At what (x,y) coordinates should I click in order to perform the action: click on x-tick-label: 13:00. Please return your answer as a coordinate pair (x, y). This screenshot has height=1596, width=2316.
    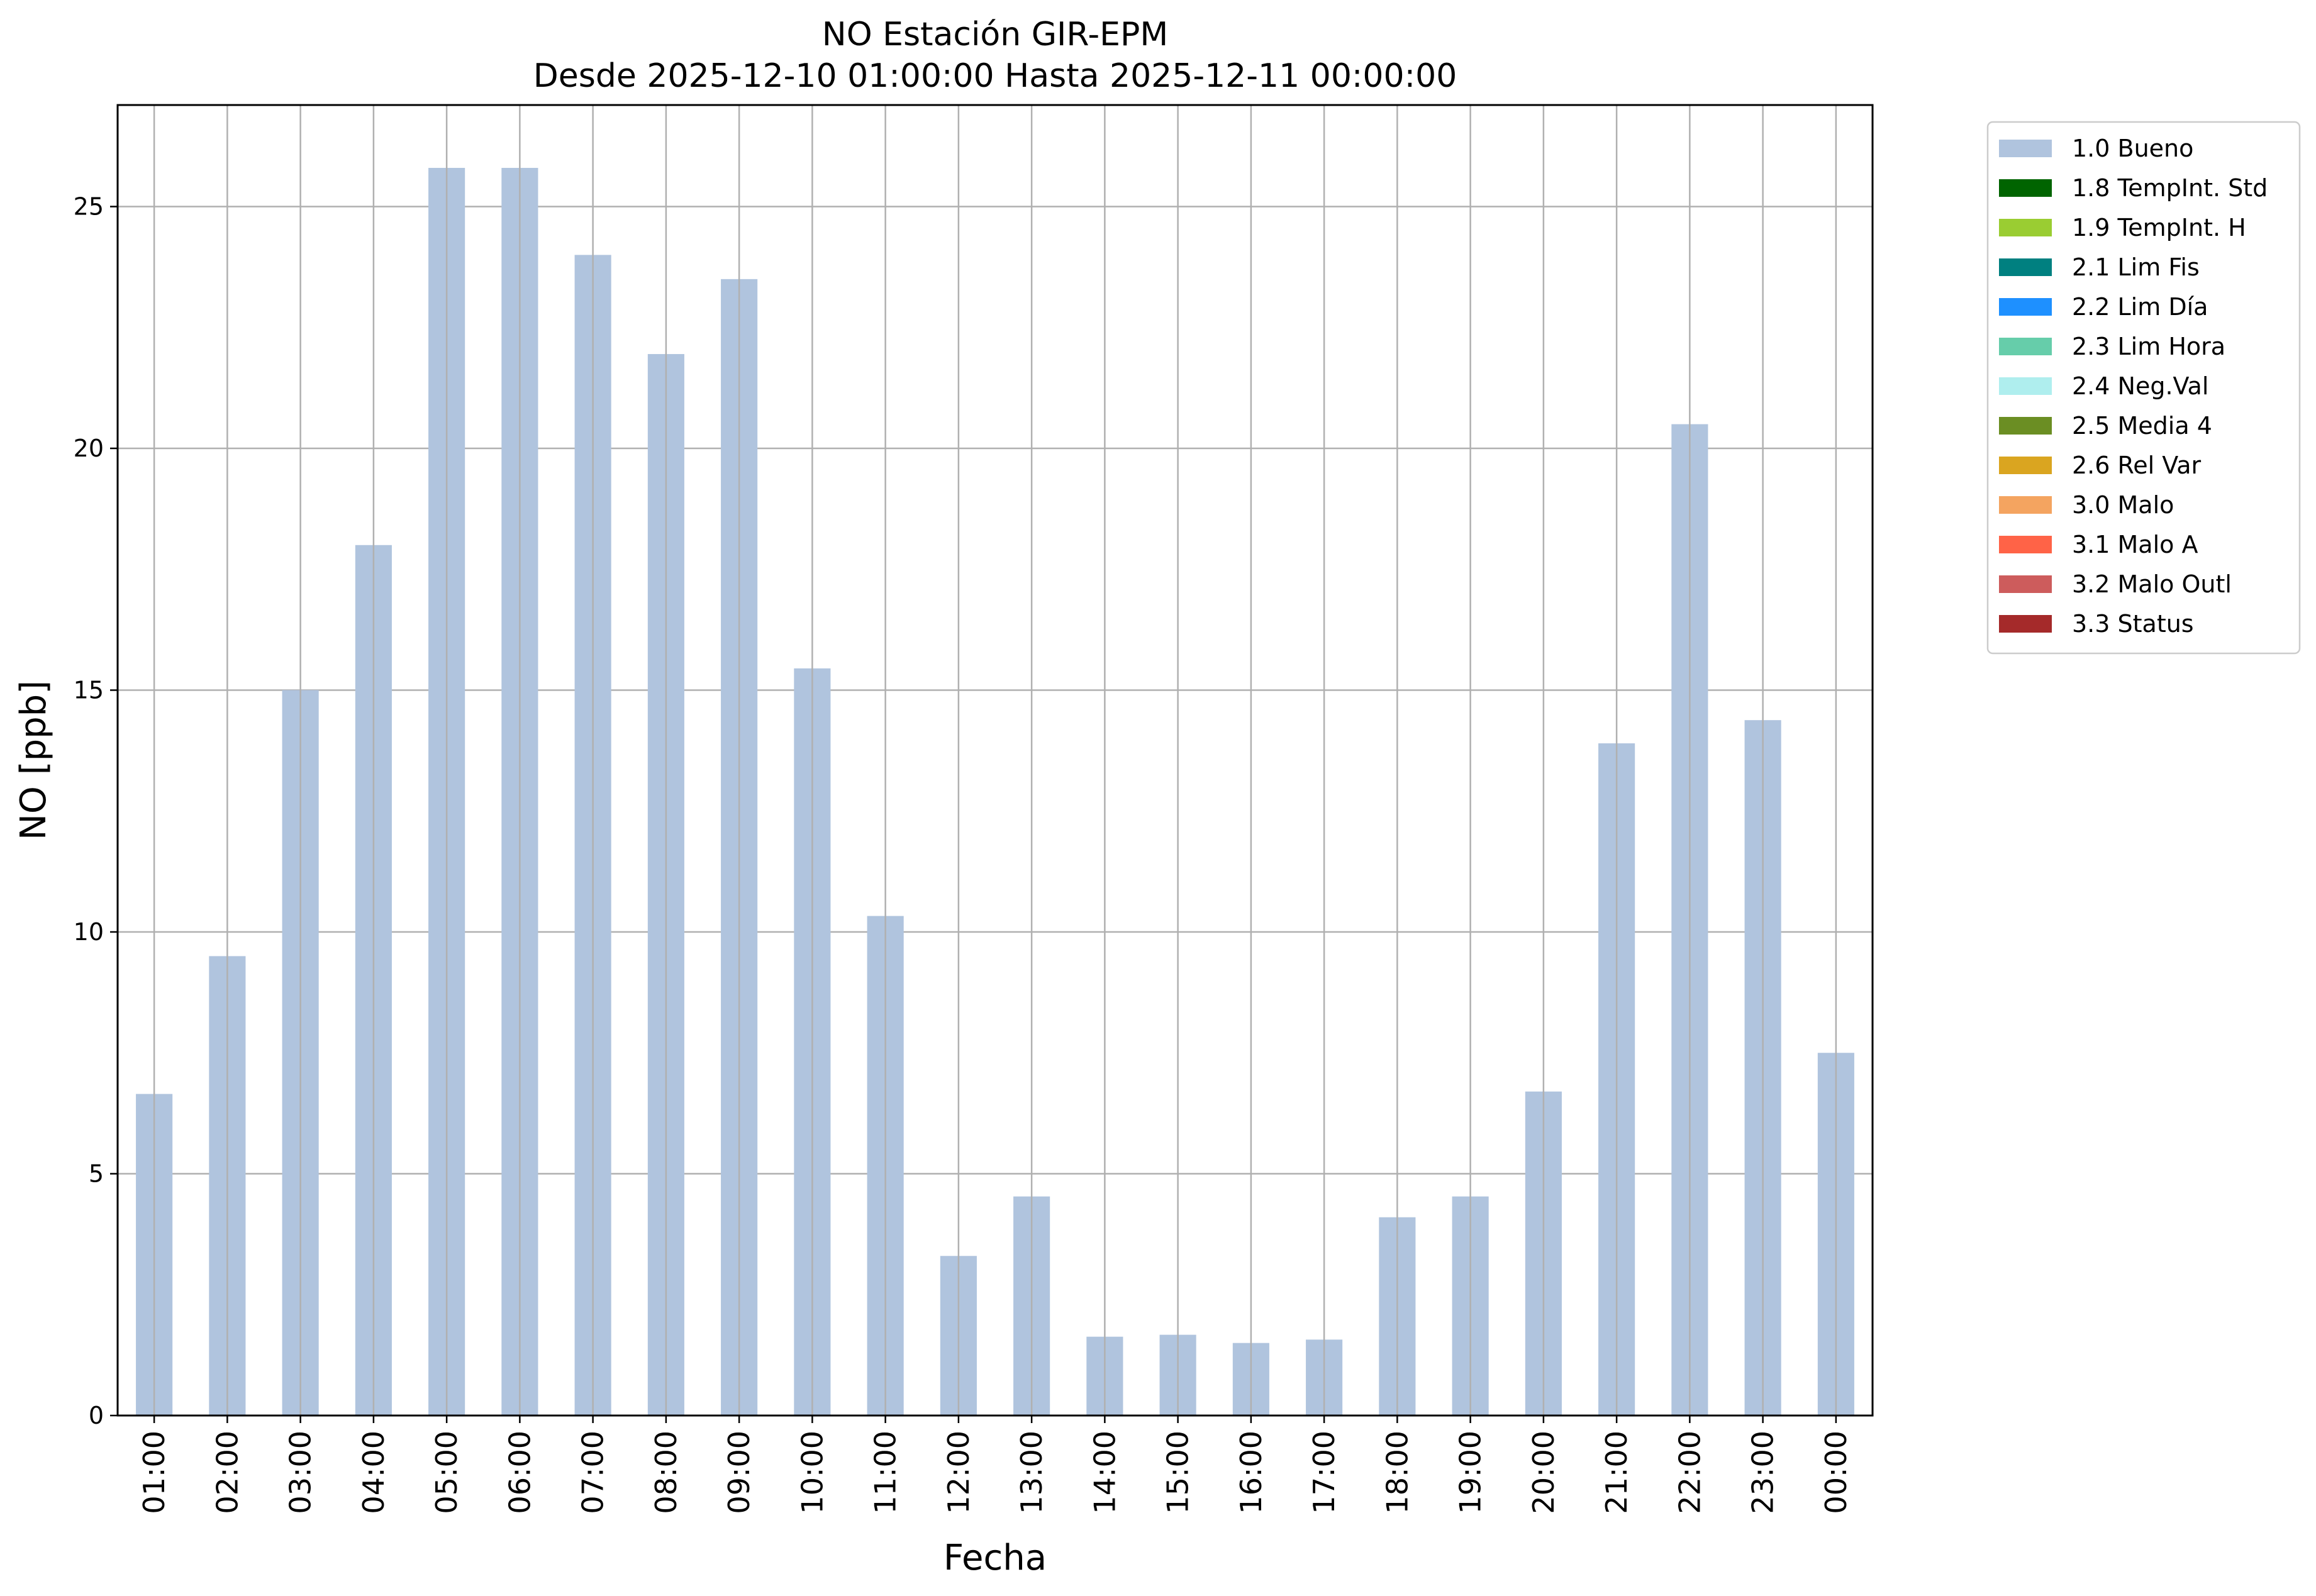
    Looking at the image, I should click on (1032, 1472).